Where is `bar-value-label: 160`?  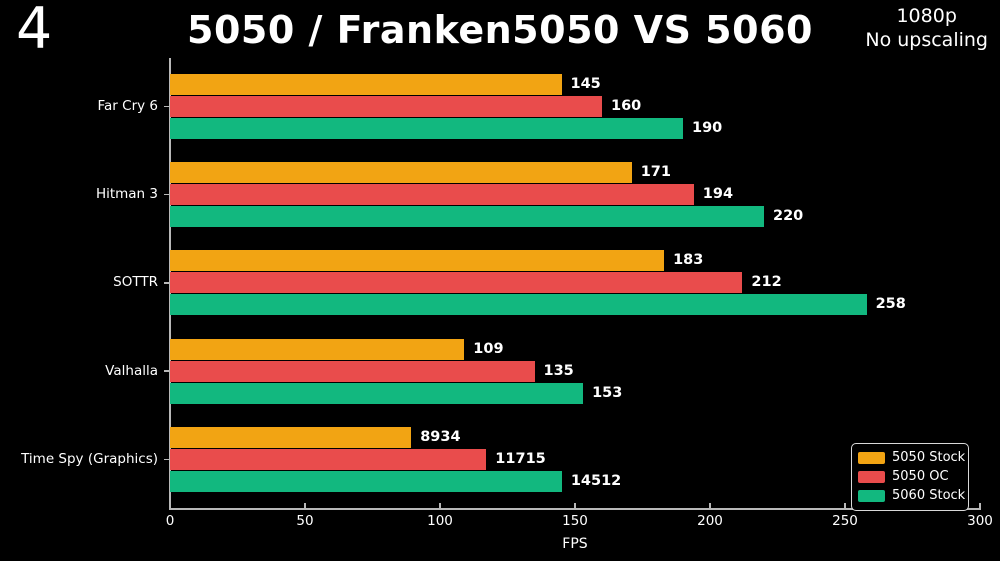
bar-value-label: 160 is located at coordinates (626, 106).